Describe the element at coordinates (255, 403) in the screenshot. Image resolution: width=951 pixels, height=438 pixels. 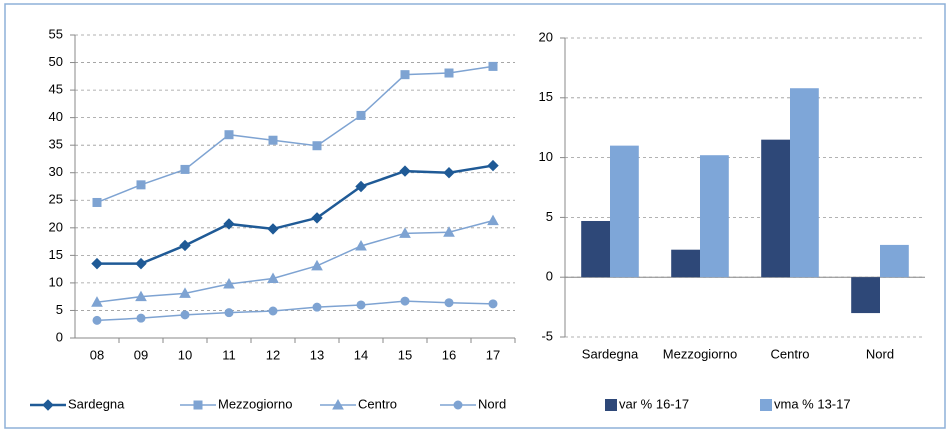
I see `legend-label: Mezzogiorno` at that location.